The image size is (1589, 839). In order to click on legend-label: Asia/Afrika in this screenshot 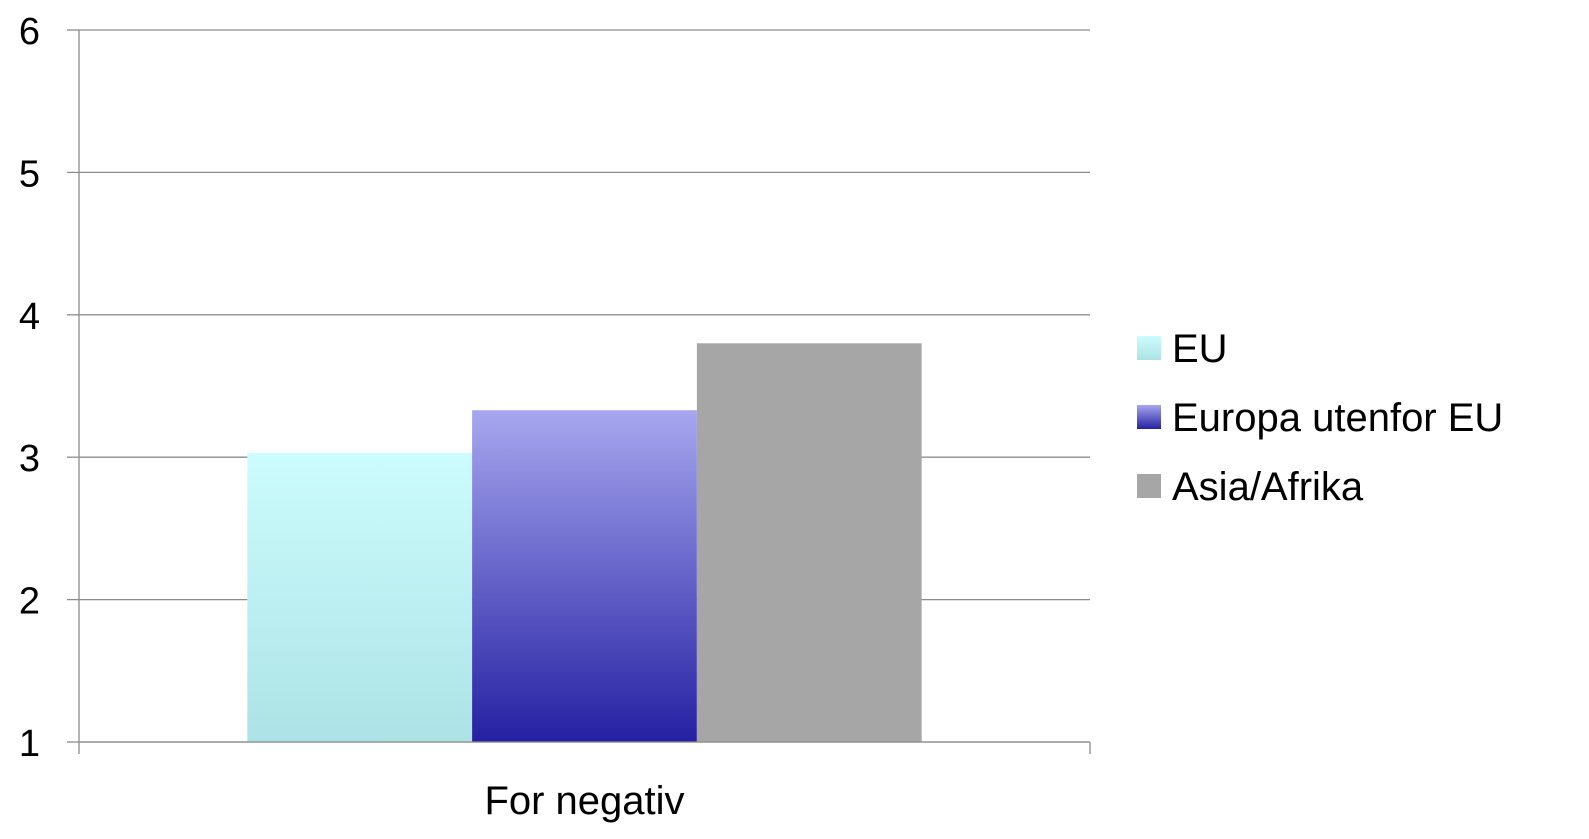, I will do `click(1268, 487)`.